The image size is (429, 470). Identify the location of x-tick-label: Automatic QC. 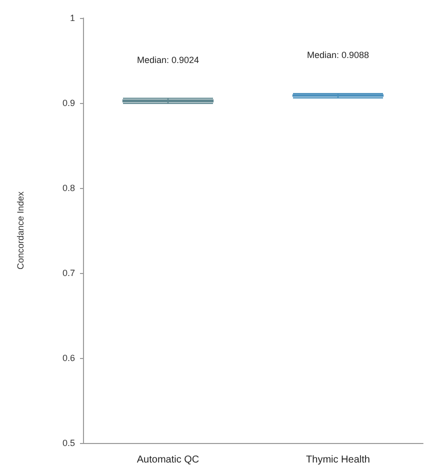
(168, 460).